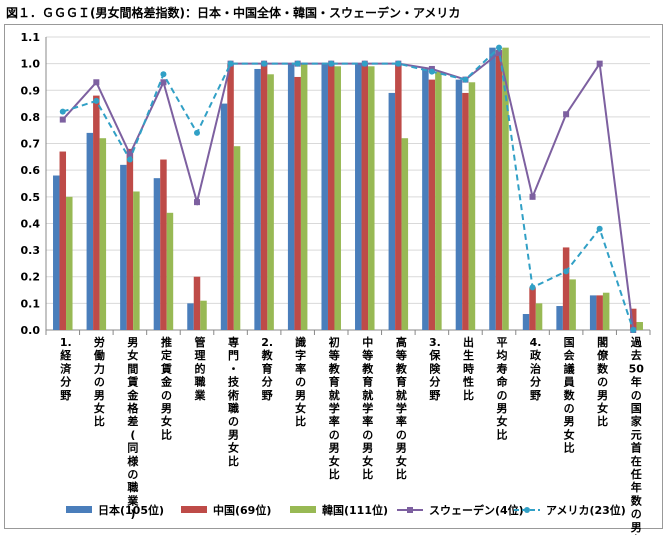  Describe the element at coordinates (334, 408) in the screenshot. I see `x-category-label: 初等教育就学率の男女比` at that location.